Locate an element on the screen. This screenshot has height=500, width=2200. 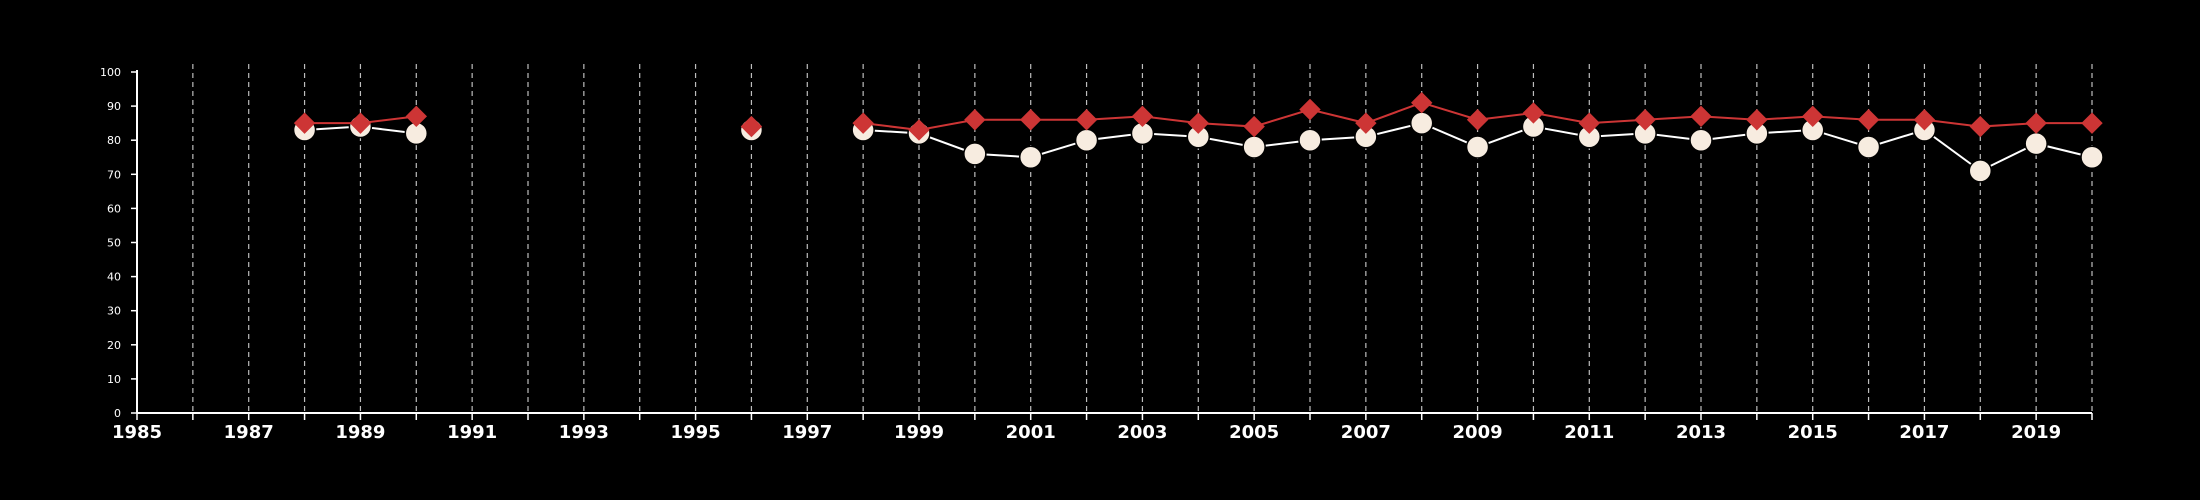
point-diamond-2016 is located at coordinates (1868, 120).